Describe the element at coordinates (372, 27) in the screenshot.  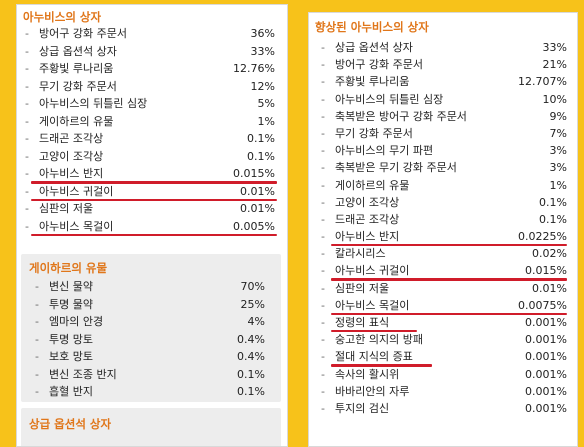
I see `right-panel-title: 향상된 아누비스의 상자` at that location.